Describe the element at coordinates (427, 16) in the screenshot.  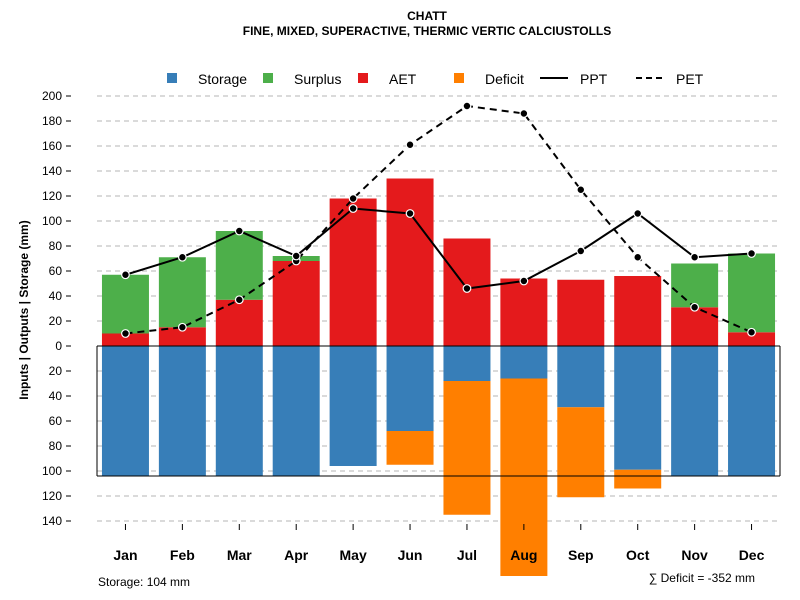
I see `chart-title: CHATT` at that location.